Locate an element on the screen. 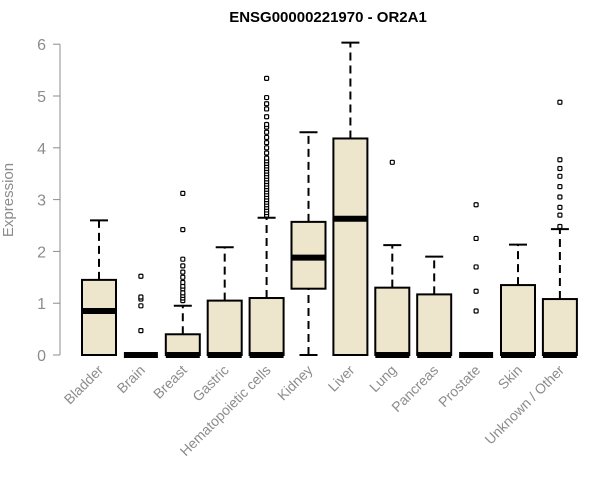 The width and height of the screenshot is (600, 500). box-pancreas is located at coordinates (434, 306).